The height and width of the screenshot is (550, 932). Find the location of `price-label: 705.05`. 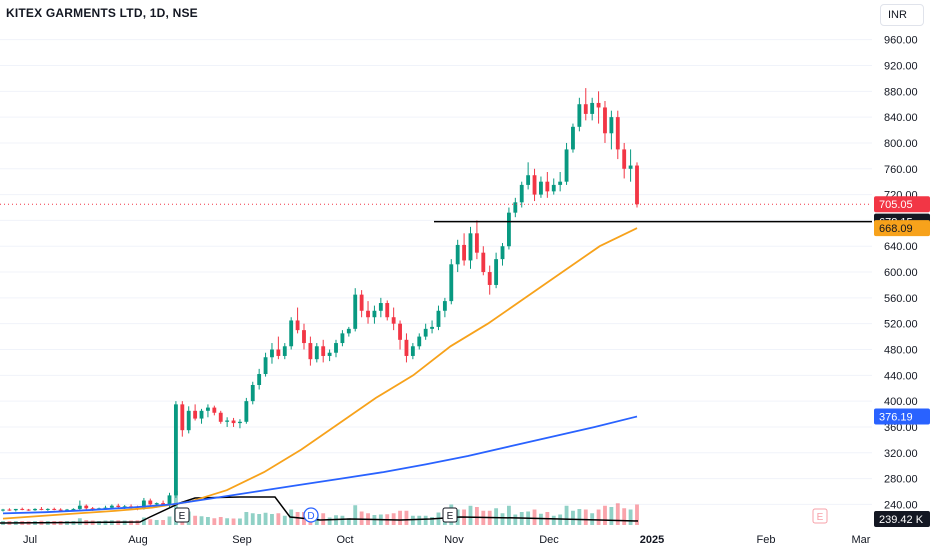

price-label: 705.05 is located at coordinates (896, 205).